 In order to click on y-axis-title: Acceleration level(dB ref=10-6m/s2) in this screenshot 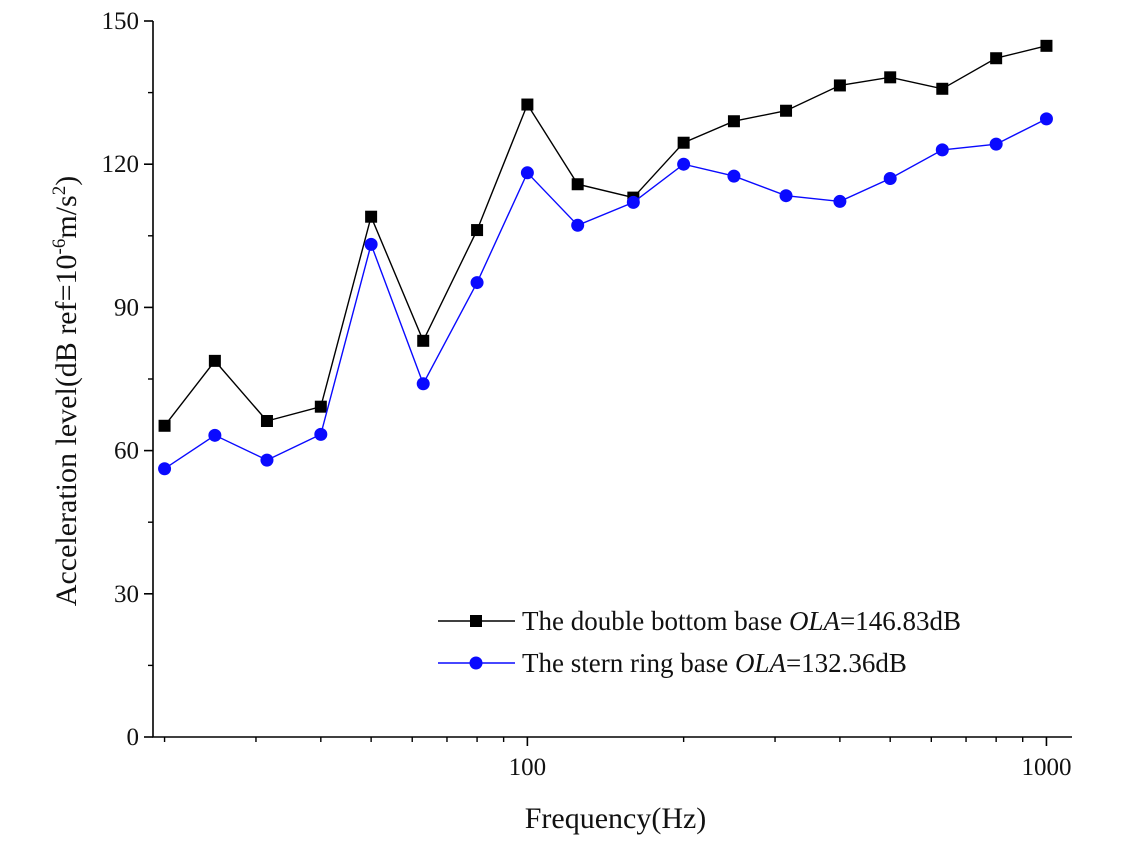, I will do `click(66, 391)`.